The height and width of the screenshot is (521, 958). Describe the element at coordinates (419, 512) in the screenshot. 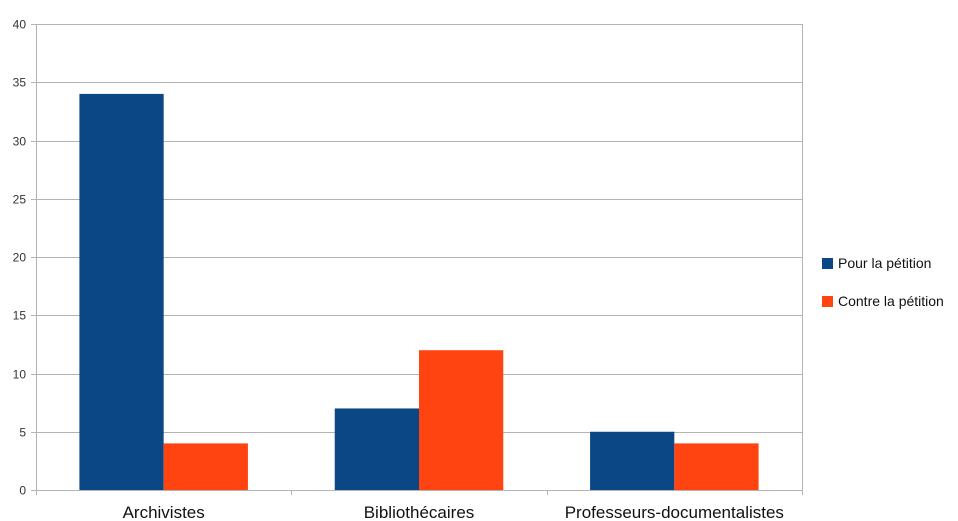

I see `x-category-label: Bibliothécaires` at that location.